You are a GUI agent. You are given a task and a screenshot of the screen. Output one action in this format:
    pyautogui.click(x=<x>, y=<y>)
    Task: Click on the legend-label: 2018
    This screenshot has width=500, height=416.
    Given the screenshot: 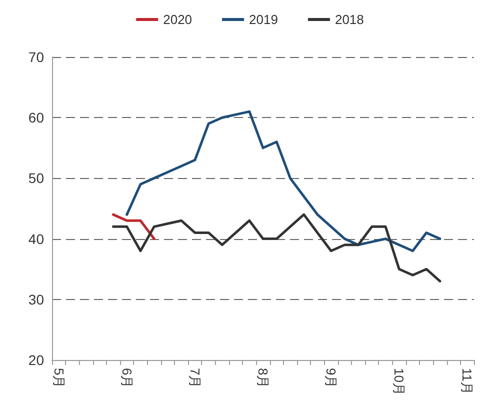 What is the action you would take?
    pyautogui.click(x=349, y=19)
    